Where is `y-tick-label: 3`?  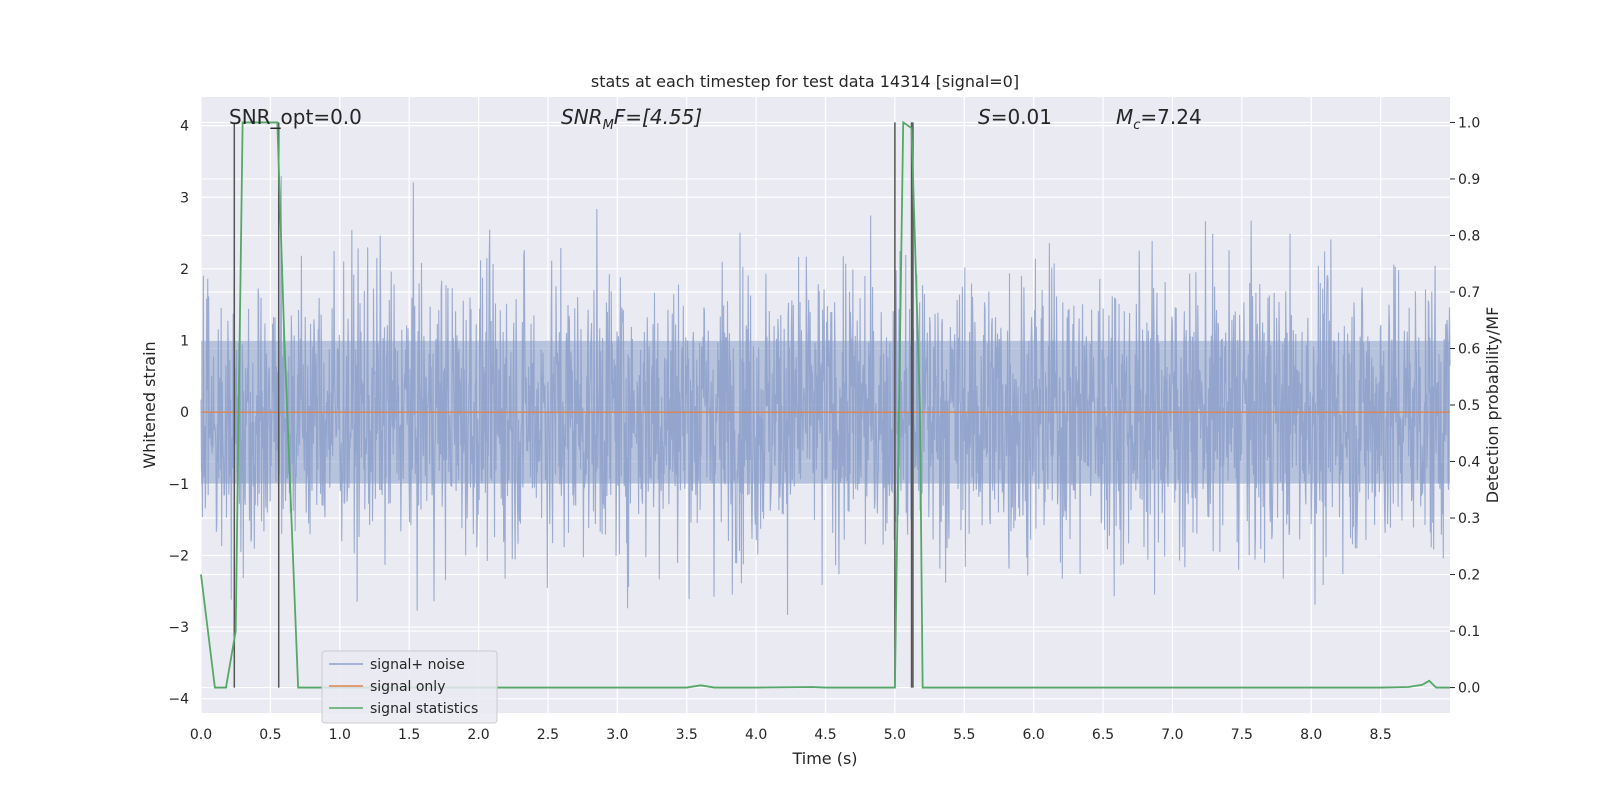
y-tick-label: 3 is located at coordinates (184, 198).